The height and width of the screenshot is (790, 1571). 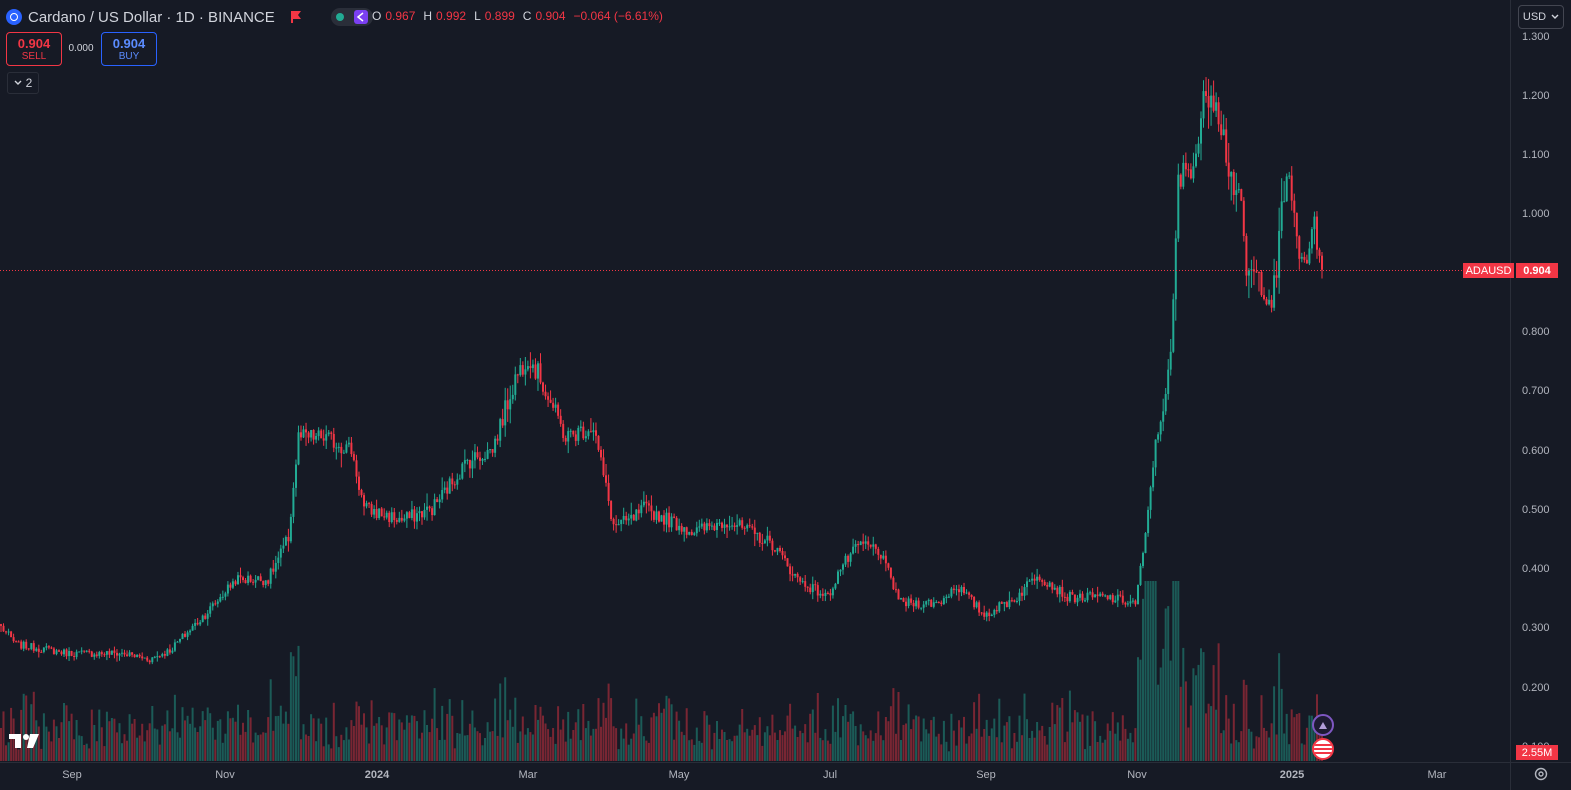 I want to click on visibility-dot-icon, so click(x=339, y=17).